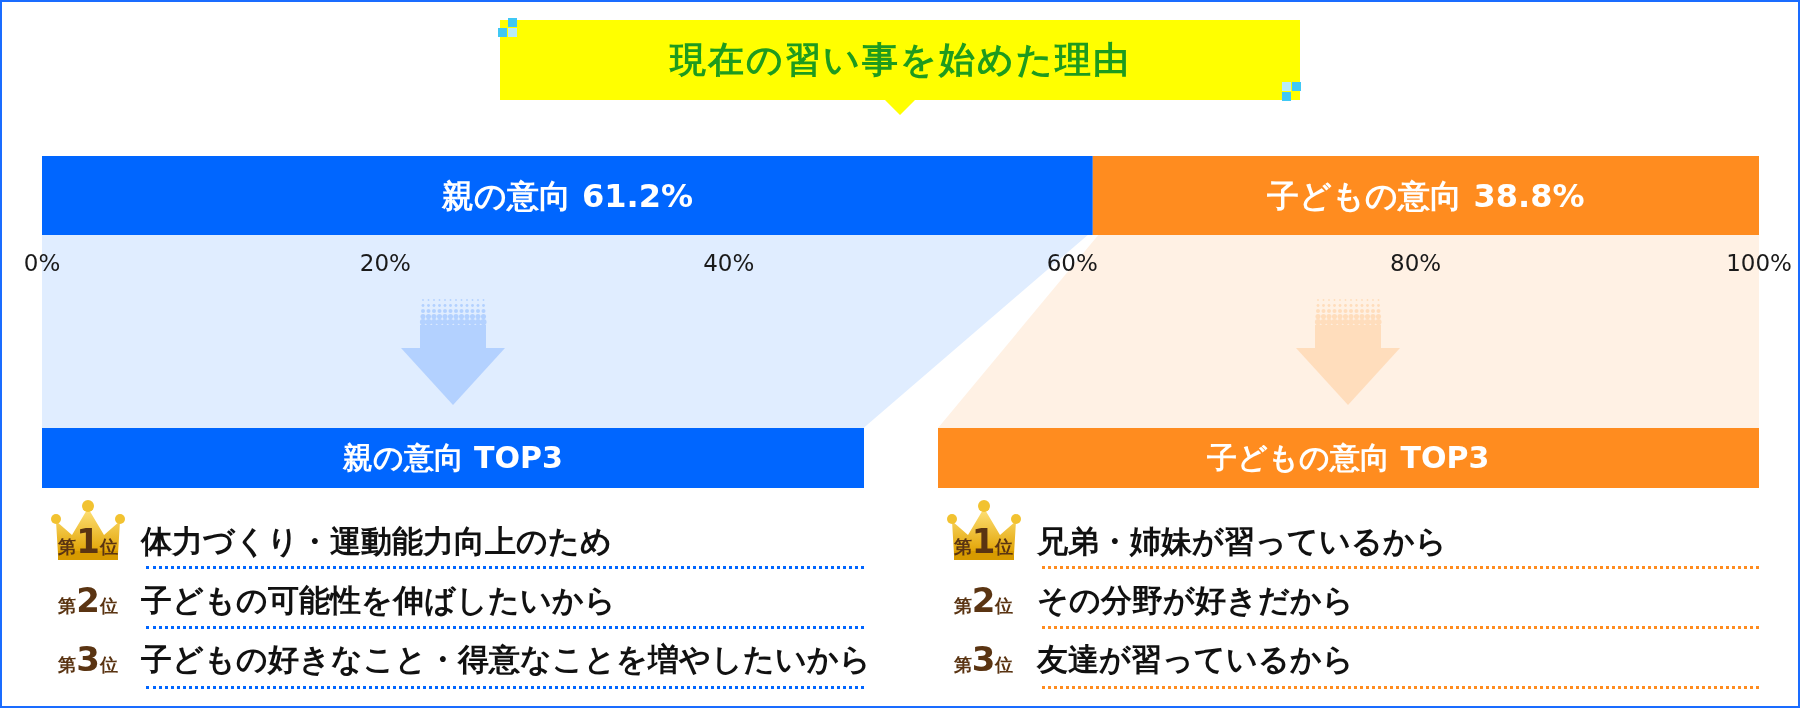  Describe the element at coordinates (452, 457) in the screenshot. I see `text: 親の意向 TOP3` at that location.